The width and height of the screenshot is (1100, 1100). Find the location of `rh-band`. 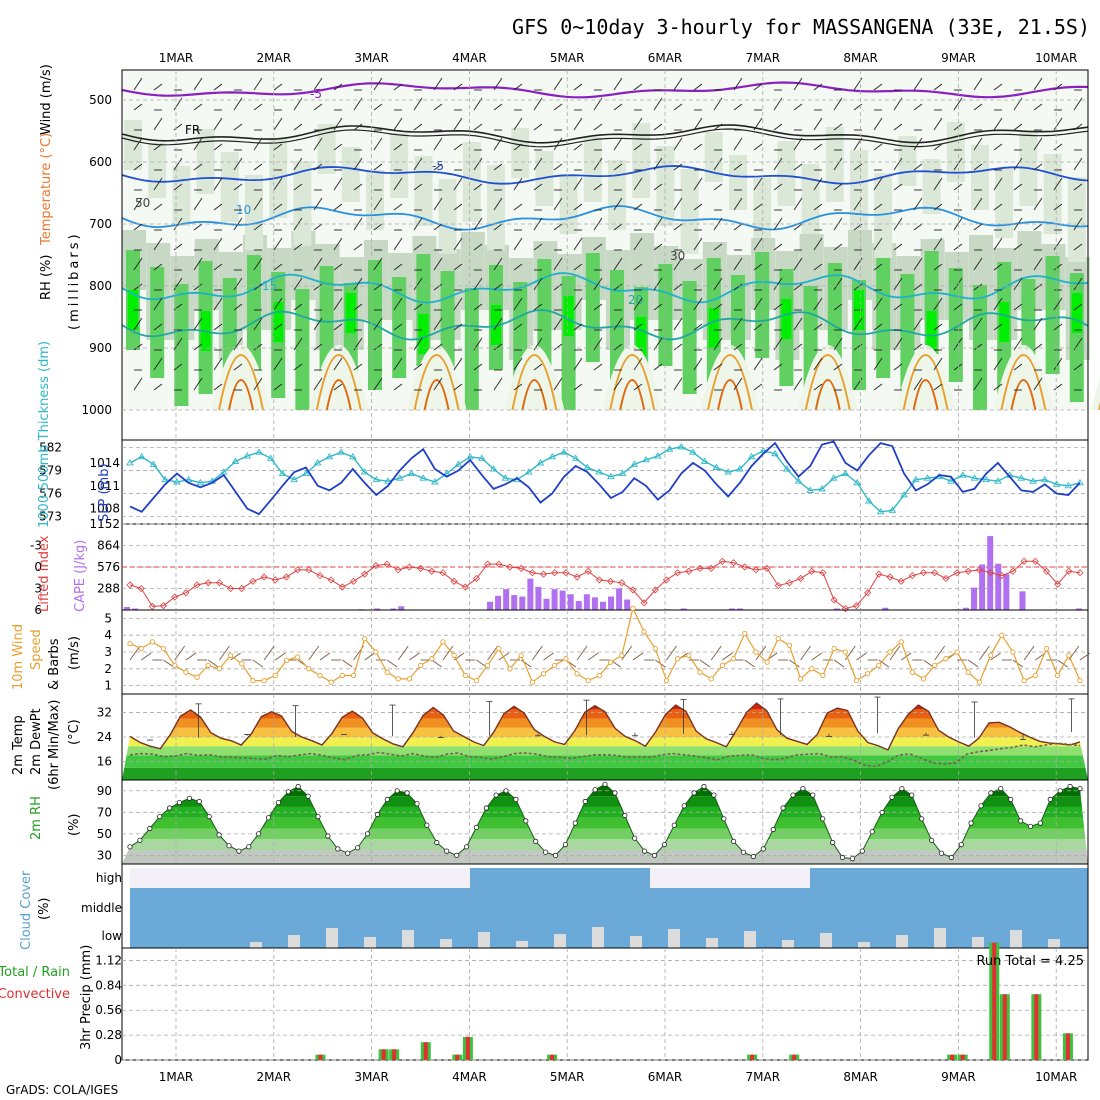

rh-band is located at coordinates (605, 844).